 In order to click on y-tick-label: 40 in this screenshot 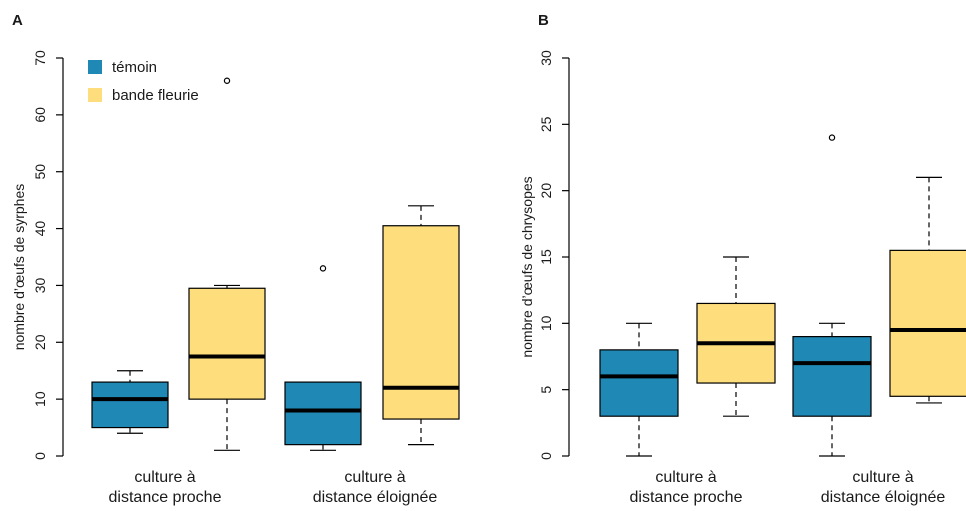, I will do `click(40, 229)`.